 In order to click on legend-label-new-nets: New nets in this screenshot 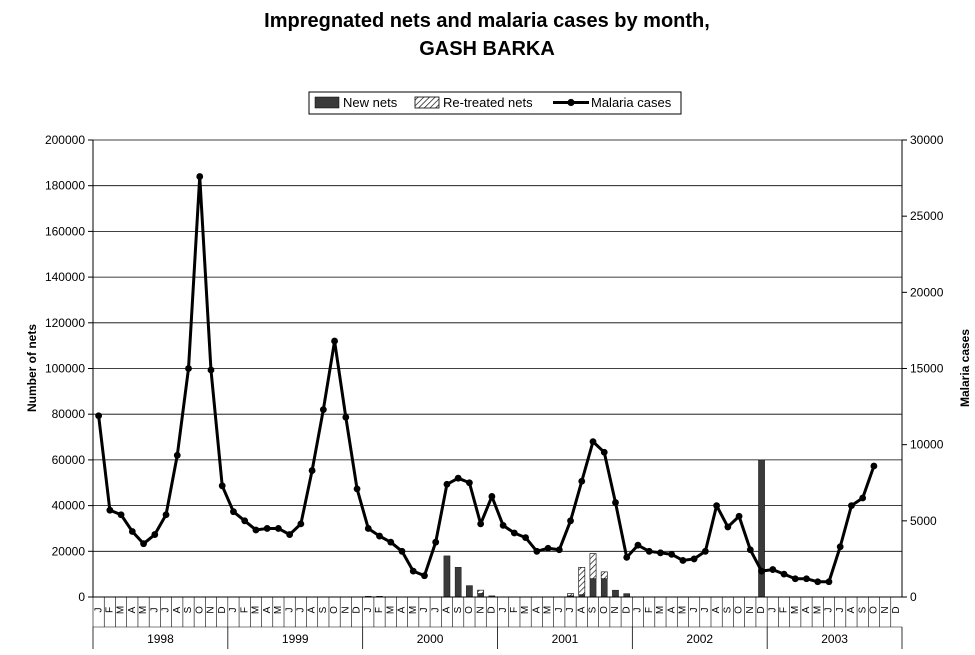, I will do `click(370, 102)`.